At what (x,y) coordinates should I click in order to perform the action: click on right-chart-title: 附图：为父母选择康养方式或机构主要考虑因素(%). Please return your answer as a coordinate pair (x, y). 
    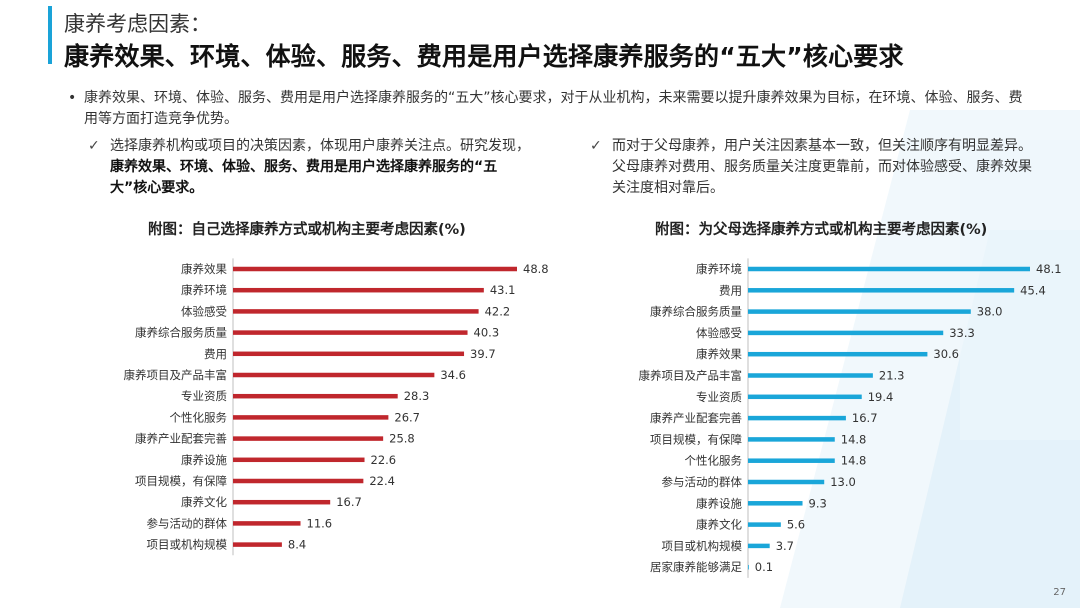
    Looking at the image, I should click on (821, 230).